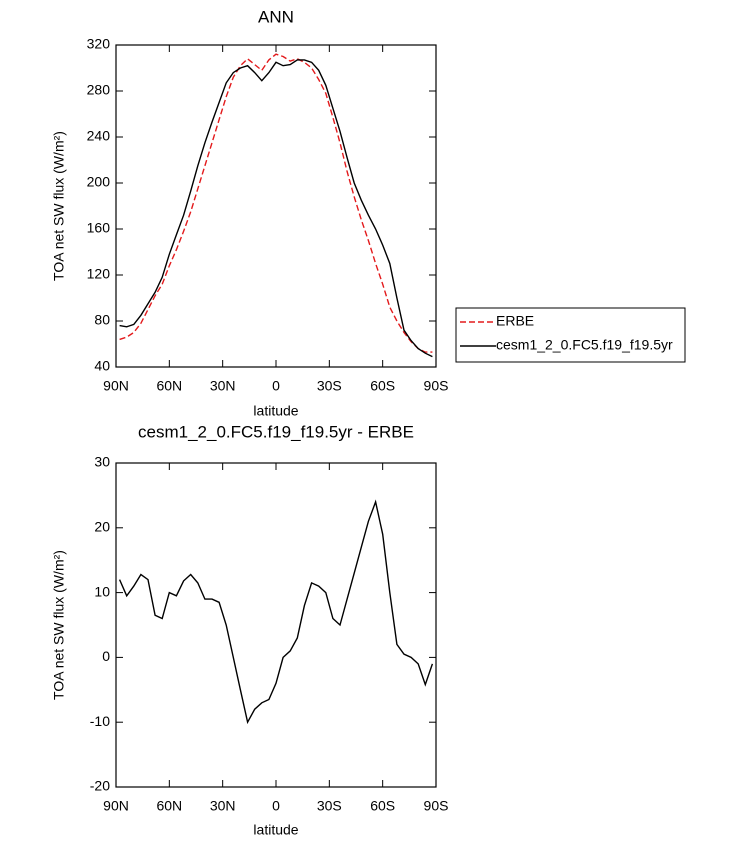 The height and width of the screenshot is (848, 733). I want to click on y-tick-label: 240, so click(99, 136).